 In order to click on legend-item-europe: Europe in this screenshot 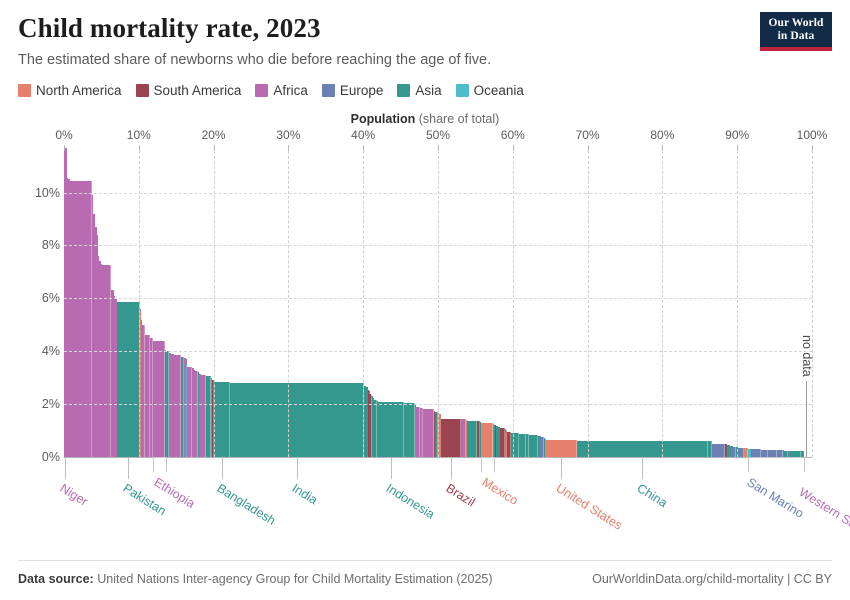, I will do `click(352, 90)`.